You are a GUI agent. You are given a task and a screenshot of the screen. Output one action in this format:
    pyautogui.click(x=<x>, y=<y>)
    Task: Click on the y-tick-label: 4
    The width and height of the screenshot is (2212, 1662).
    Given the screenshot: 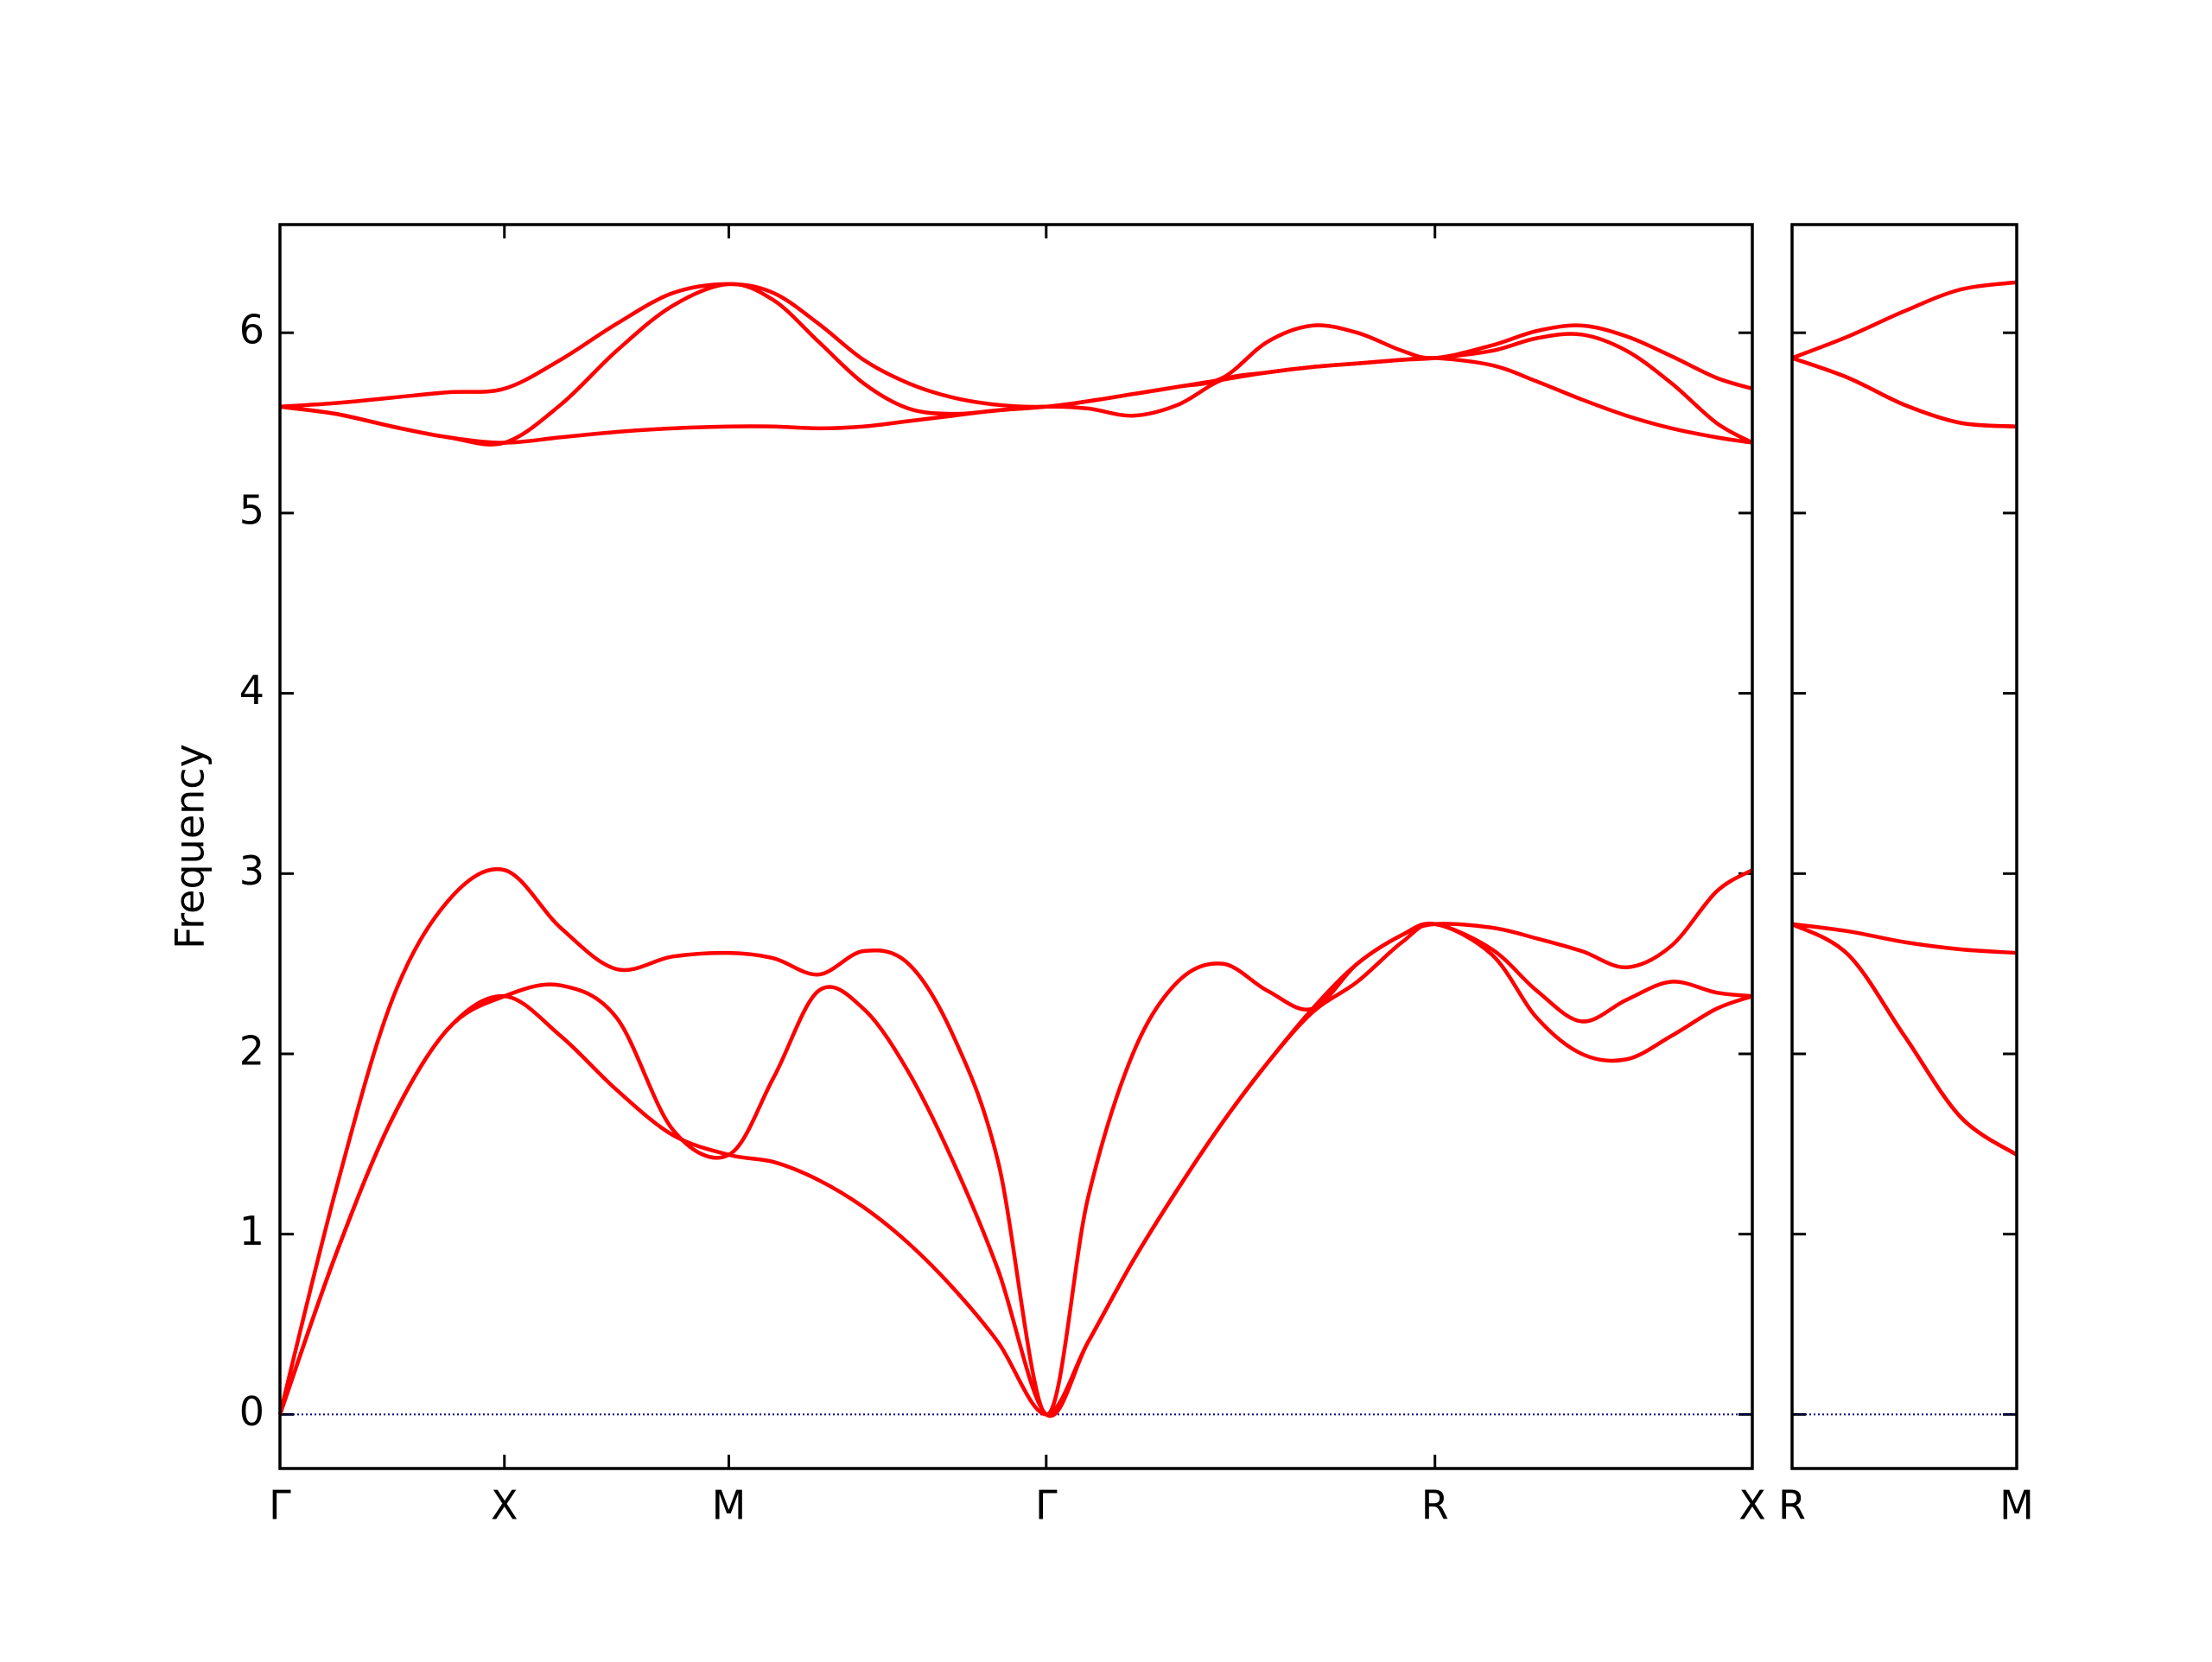 What is the action you would take?
    pyautogui.click(x=251, y=690)
    